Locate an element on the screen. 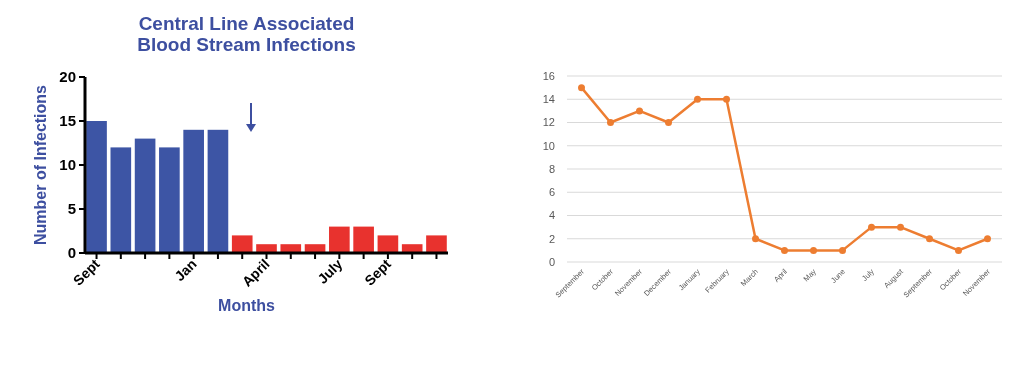 The image size is (1024, 373). y-tick-label: 5 is located at coordinates (71, 209).